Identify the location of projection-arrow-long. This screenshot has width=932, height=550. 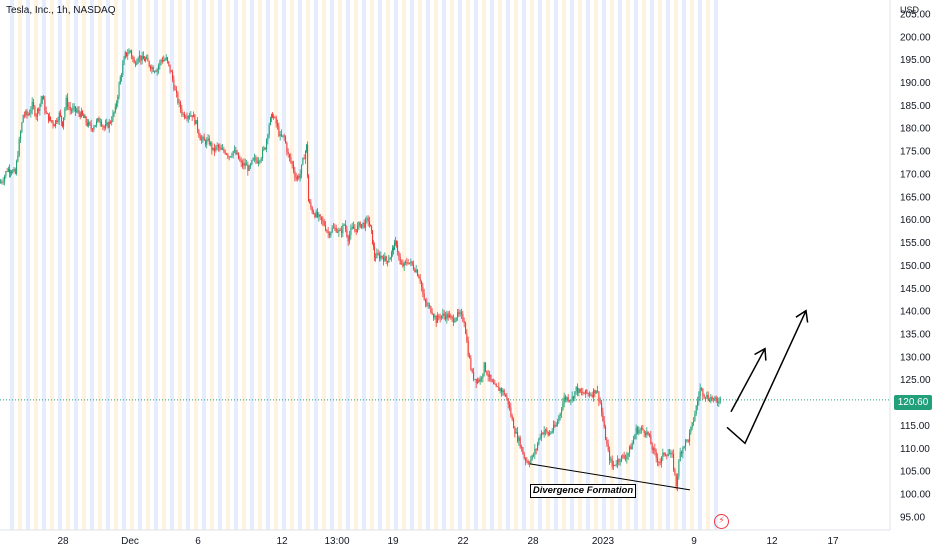
(766, 377).